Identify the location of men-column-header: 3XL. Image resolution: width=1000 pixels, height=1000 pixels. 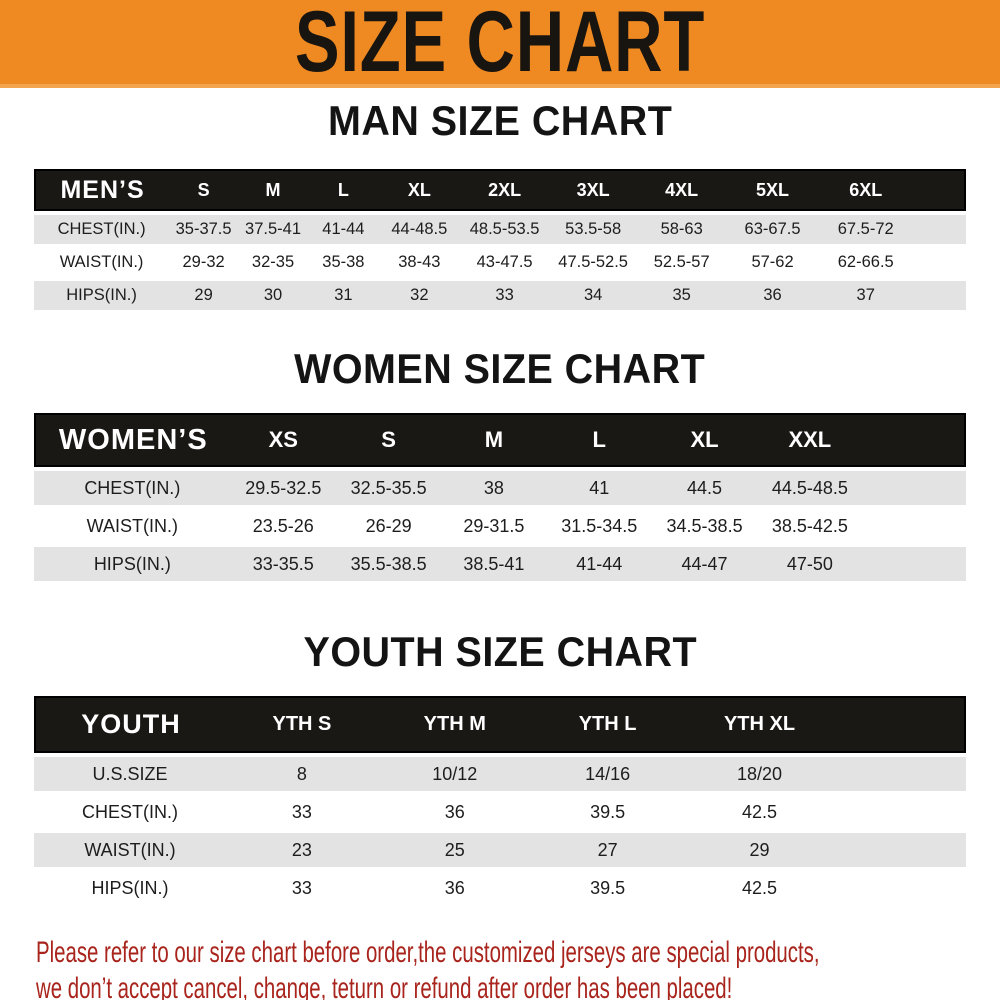
(593, 190).